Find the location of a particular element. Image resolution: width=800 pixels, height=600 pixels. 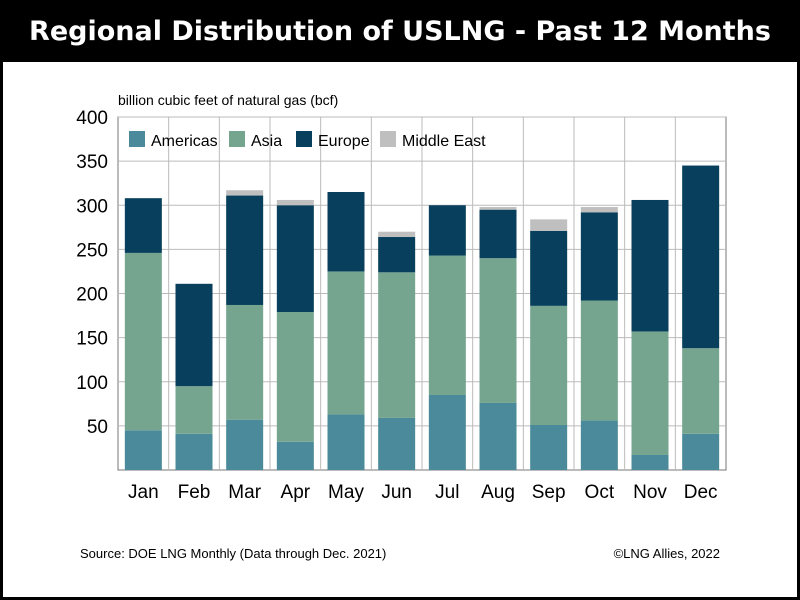

y-tick-label: 250 is located at coordinates (92, 250).